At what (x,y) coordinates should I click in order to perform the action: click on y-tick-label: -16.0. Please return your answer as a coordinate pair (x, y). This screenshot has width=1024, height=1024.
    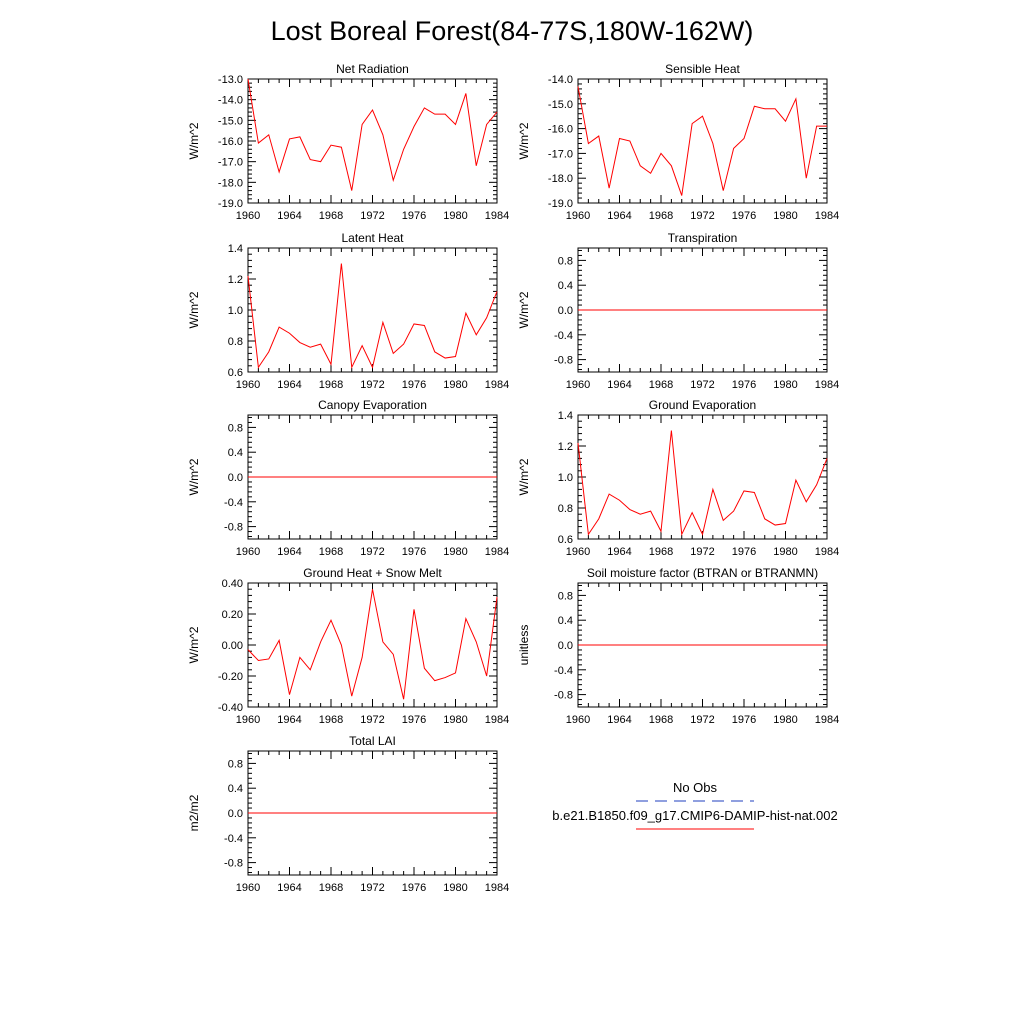
    Looking at the image, I should click on (560, 130).